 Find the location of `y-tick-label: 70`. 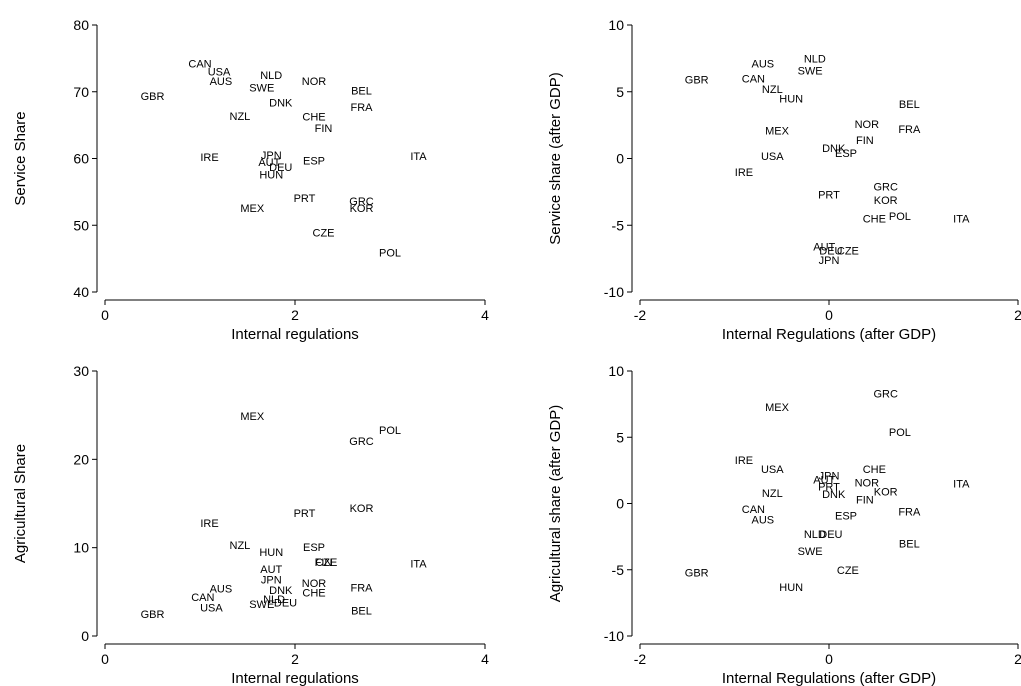

y-tick-label: 70 is located at coordinates (81, 92).